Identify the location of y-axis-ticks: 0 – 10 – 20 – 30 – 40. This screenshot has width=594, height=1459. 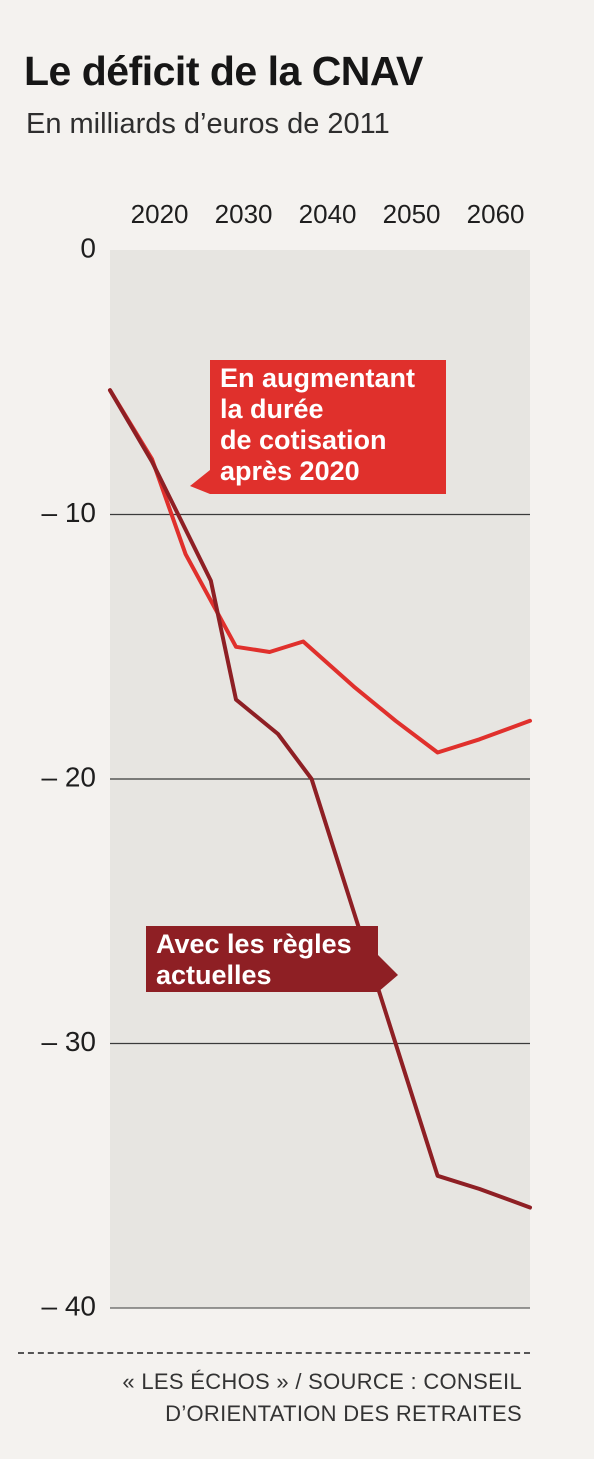
(69, 776).